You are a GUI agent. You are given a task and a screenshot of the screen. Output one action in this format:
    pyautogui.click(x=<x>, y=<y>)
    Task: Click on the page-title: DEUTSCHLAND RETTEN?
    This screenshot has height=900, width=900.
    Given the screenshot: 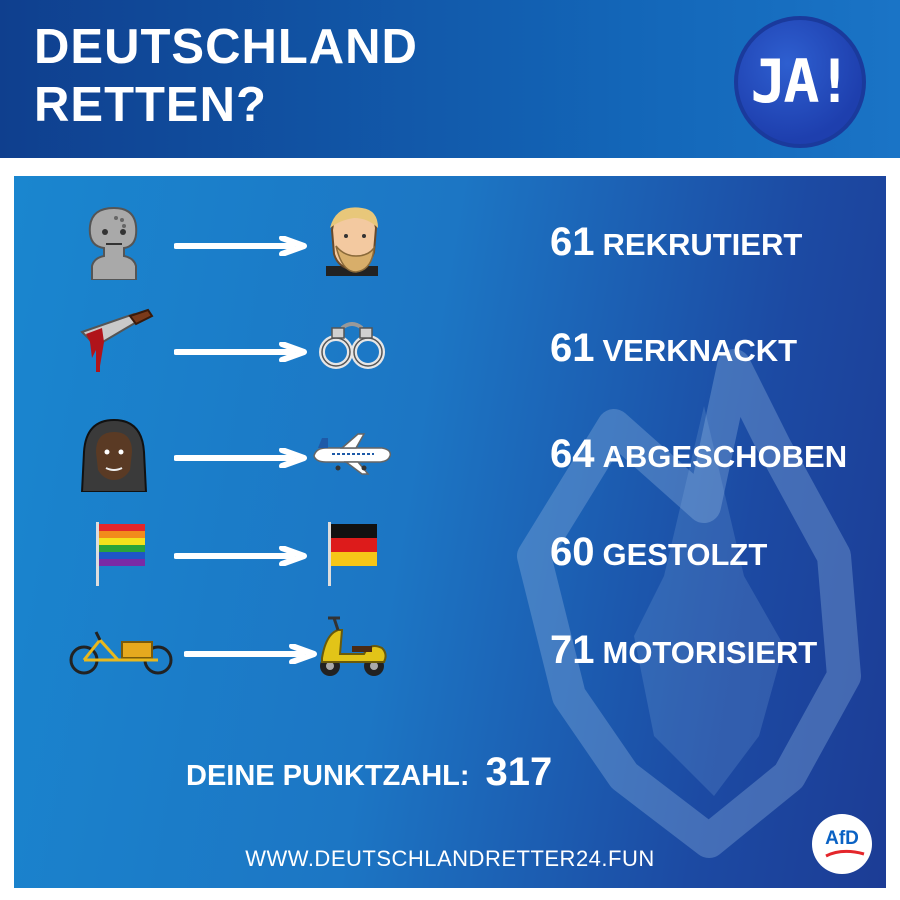 What is the action you would take?
    pyautogui.click(x=226, y=76)
    